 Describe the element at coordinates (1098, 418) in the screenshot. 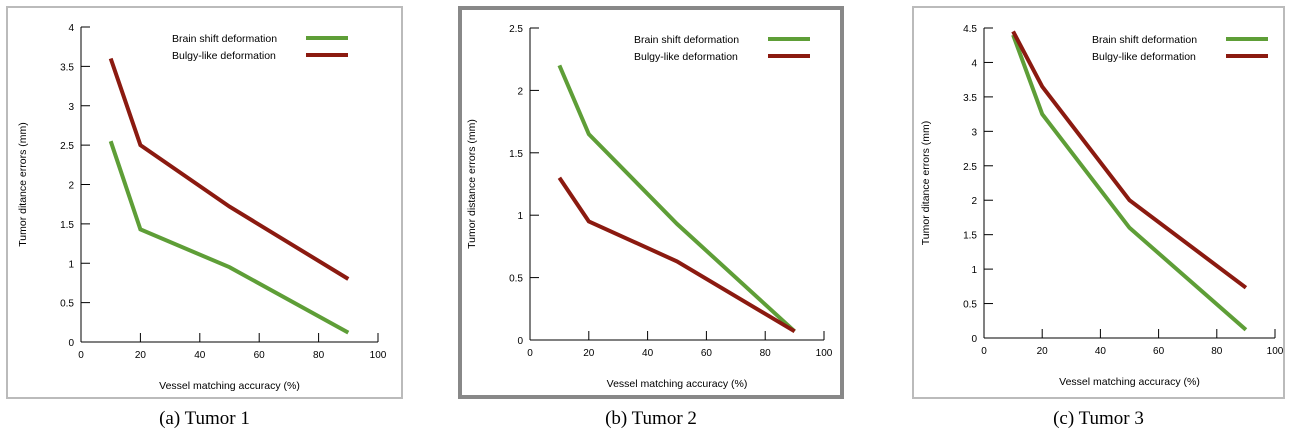

I see `caption-tumor-3: (c) Tumor 3` at that location.